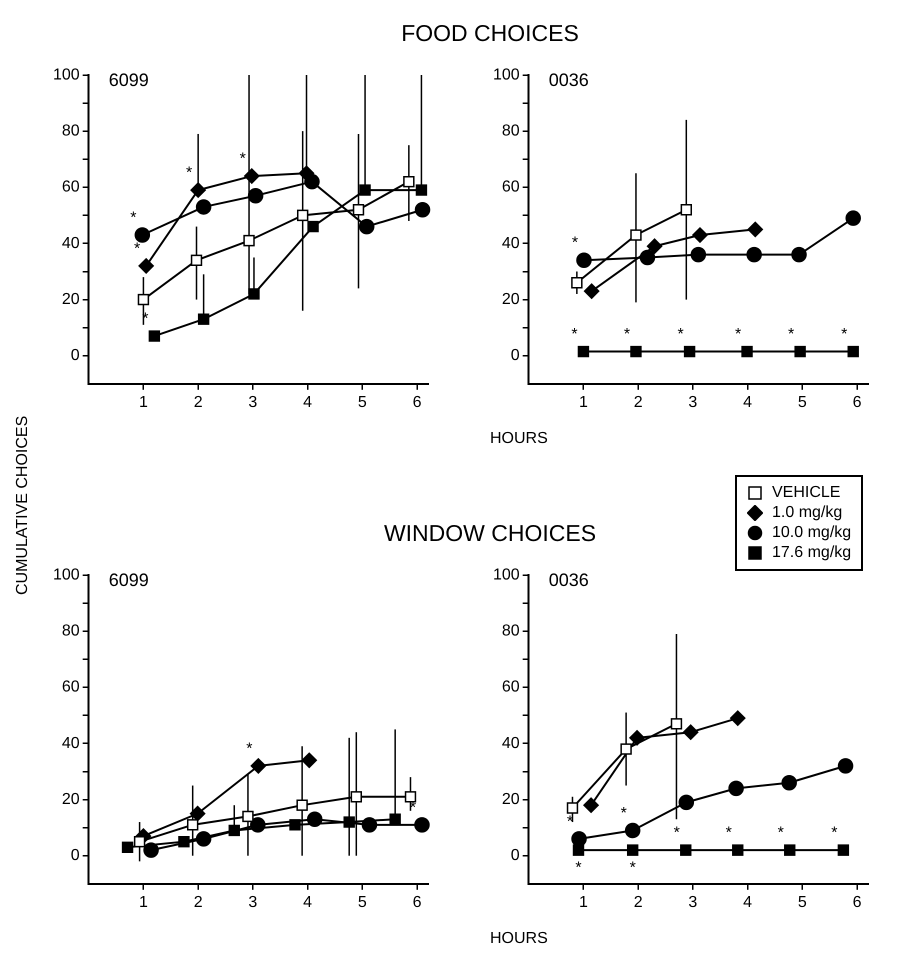  What do you see at coordinates (812, 553) in the screenshot?
I see `legend-label: 17.6 mg/kg` at bounding box center [812, 553].